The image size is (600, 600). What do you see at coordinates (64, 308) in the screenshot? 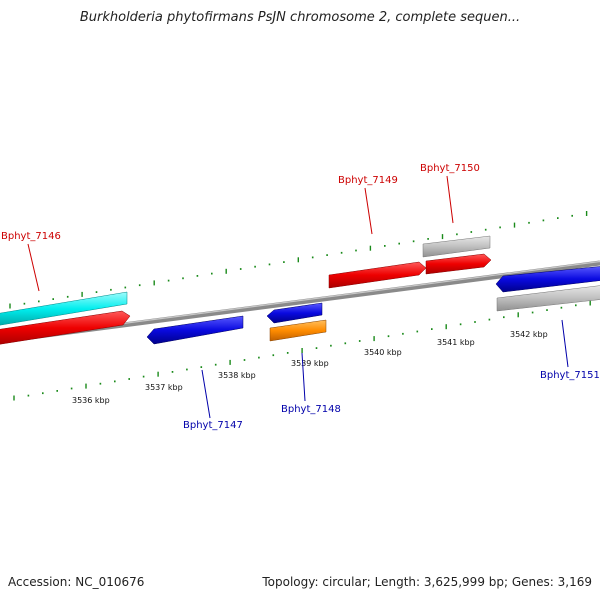
I see `gene-bphyt-7146-cyan-feature` at bounding box center [64, 308].